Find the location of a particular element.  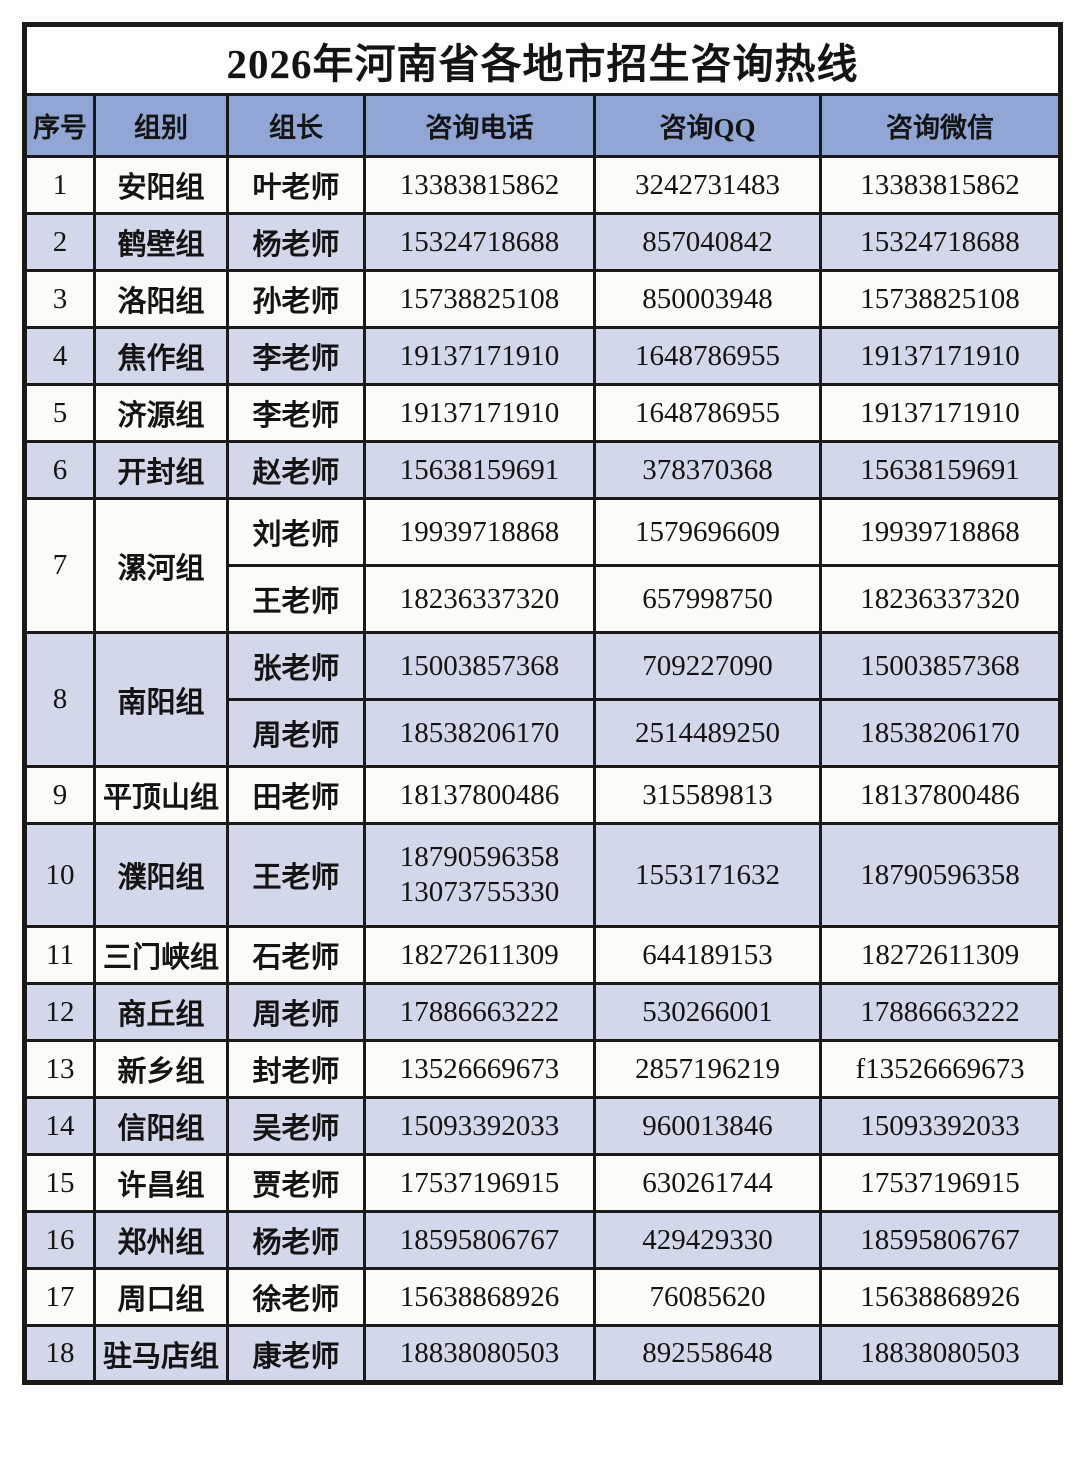

group-cell: 济源组 is located at coordinates (161, 413).